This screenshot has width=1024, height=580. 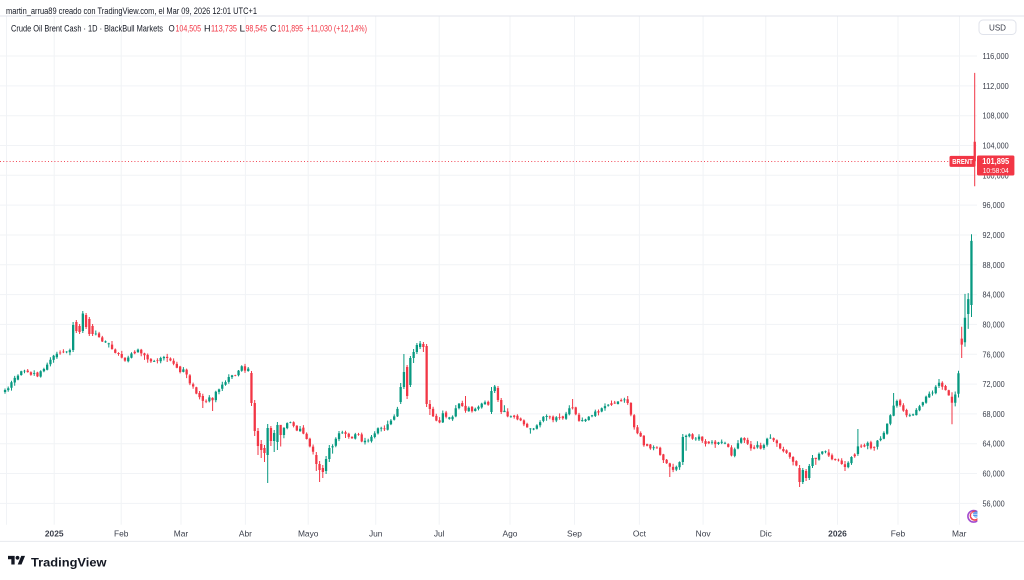 What do you see at coordinates (996, 170) in the screenshot?
I see `svg-text: 10:58:04` at bounding box center [996, 170].